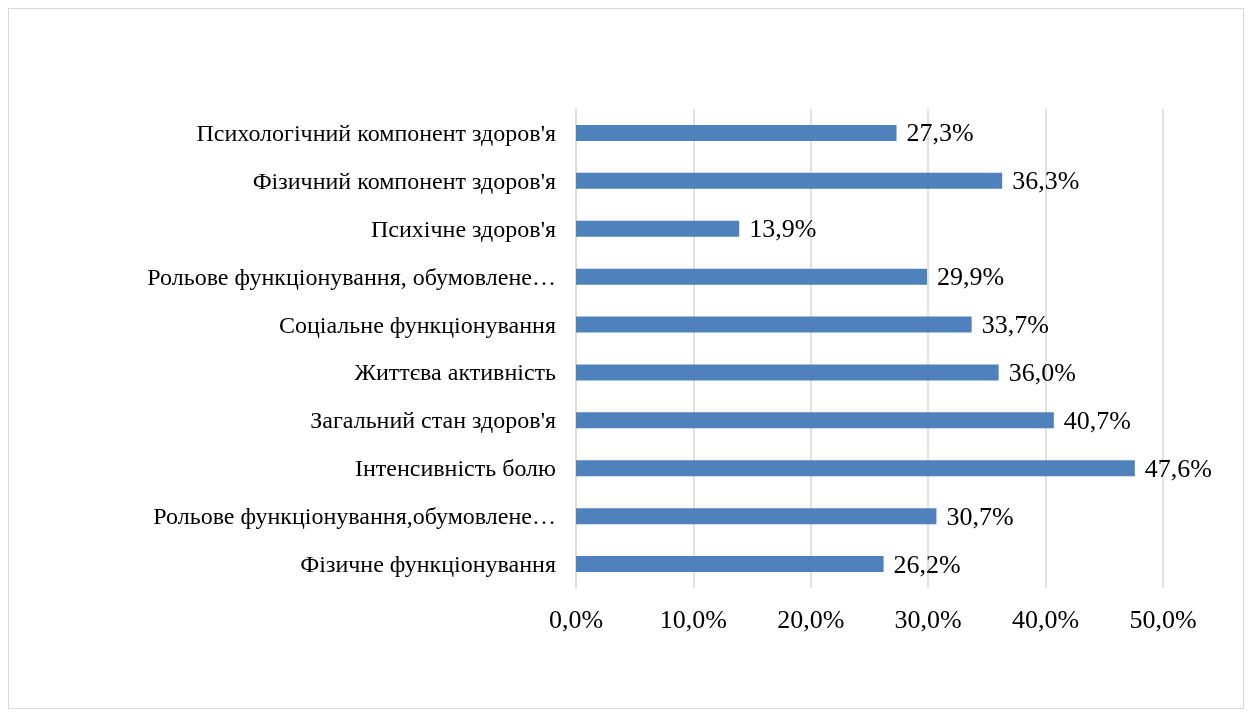 The image size is (1252, 717). What do you see at coordinates (693, 619) in the screenshot?
I see `x-tick-label: 10,0%` at bounding box center [693, 619].